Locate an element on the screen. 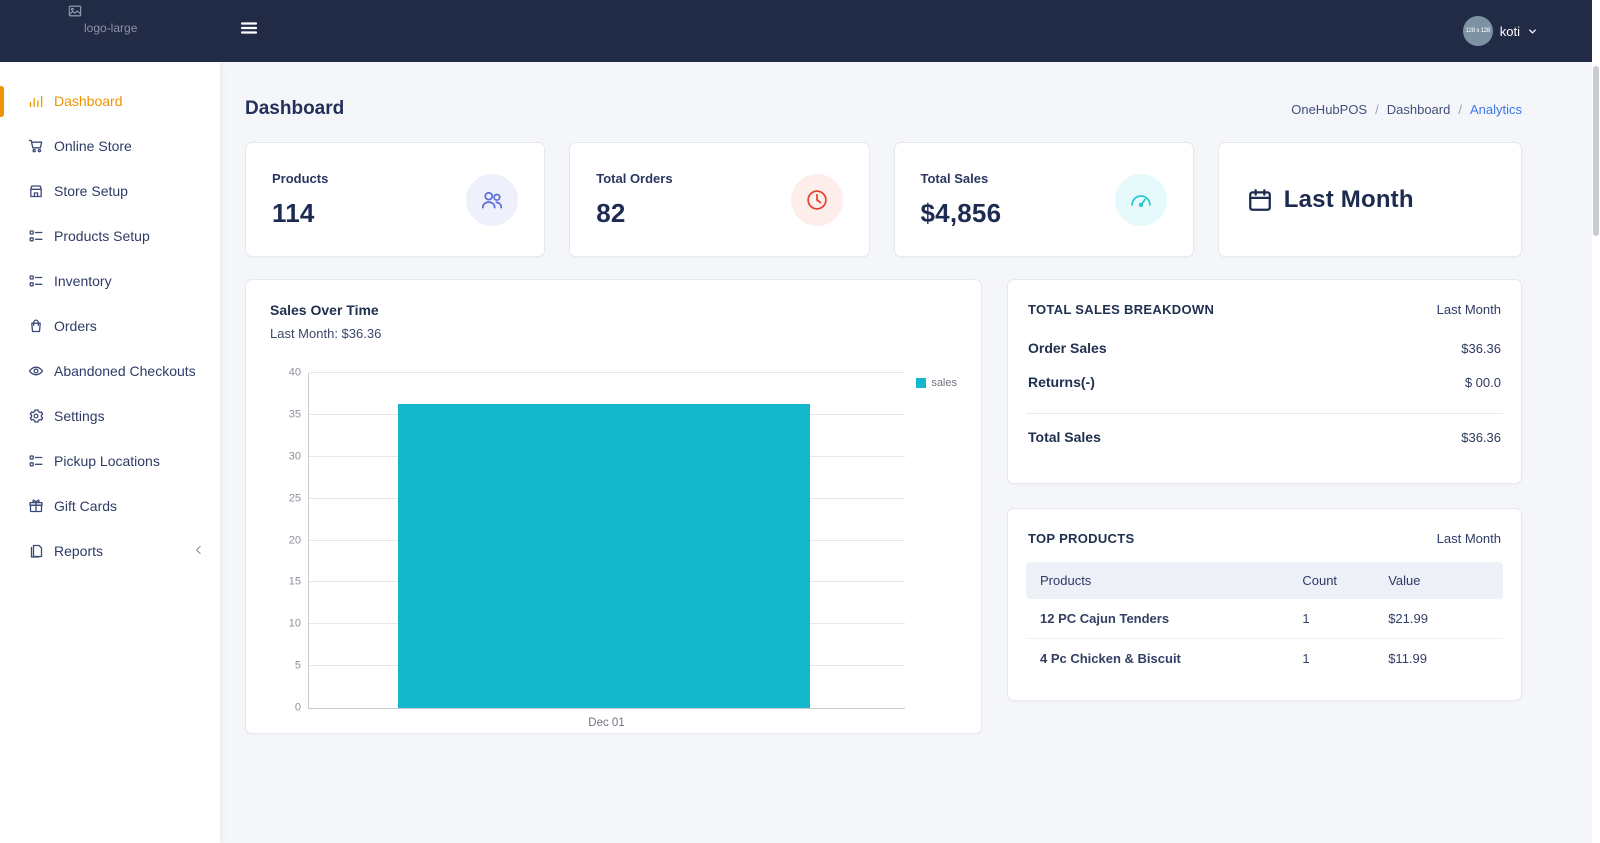 This screenshot has width=1600, height=843. breakdown-row-total: Total Sales $36.36 is located at coordinates (1264, 437).